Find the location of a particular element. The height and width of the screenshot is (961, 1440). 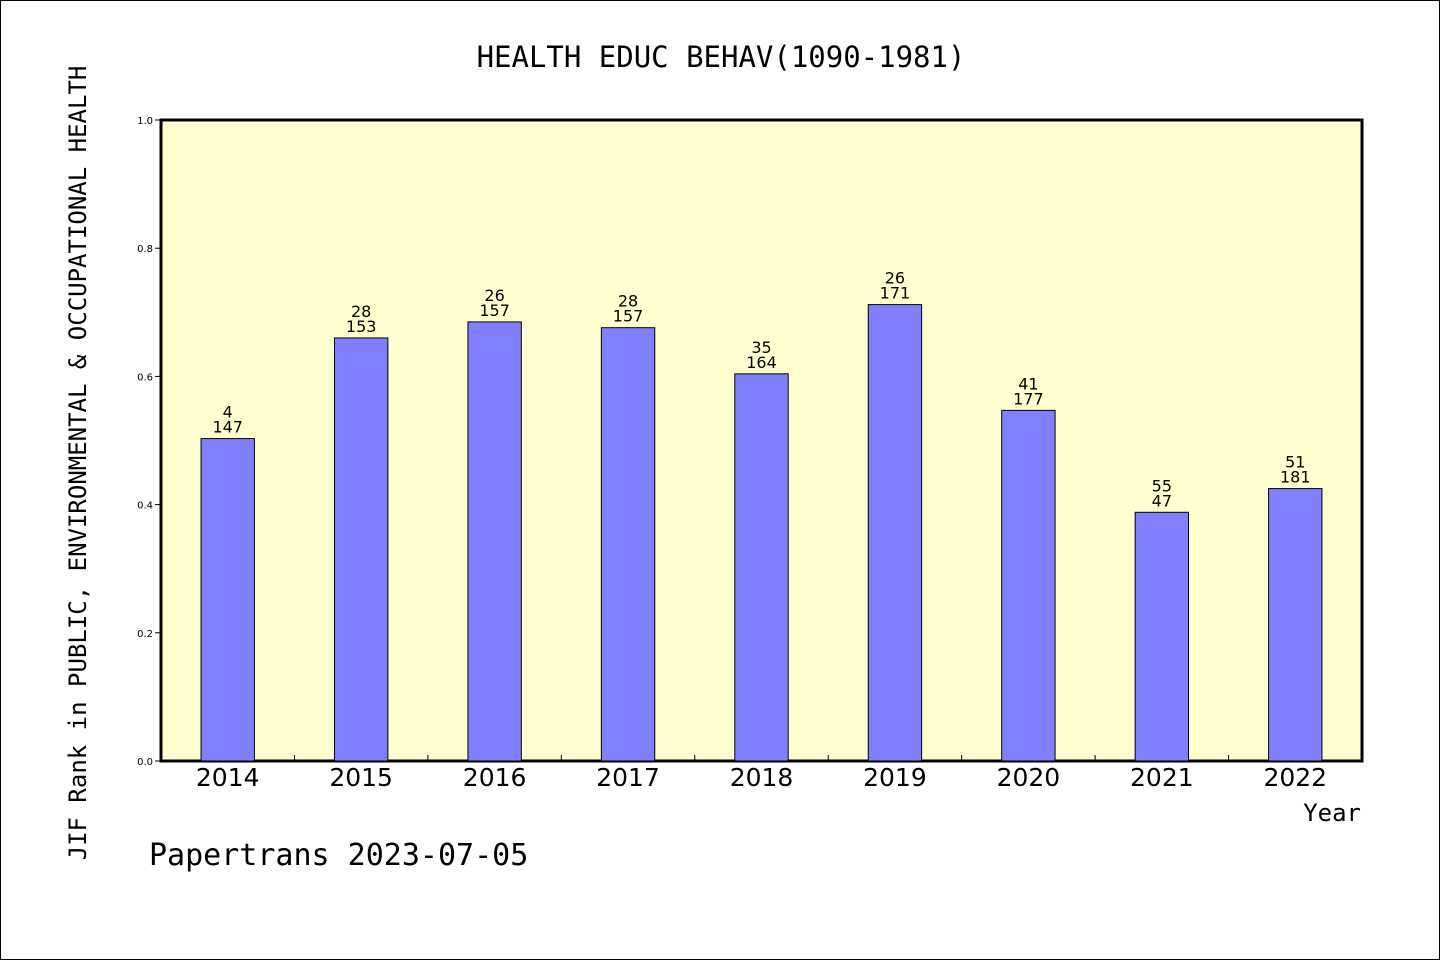

x-axis-label: Year is located at coordinates (1332, 813).